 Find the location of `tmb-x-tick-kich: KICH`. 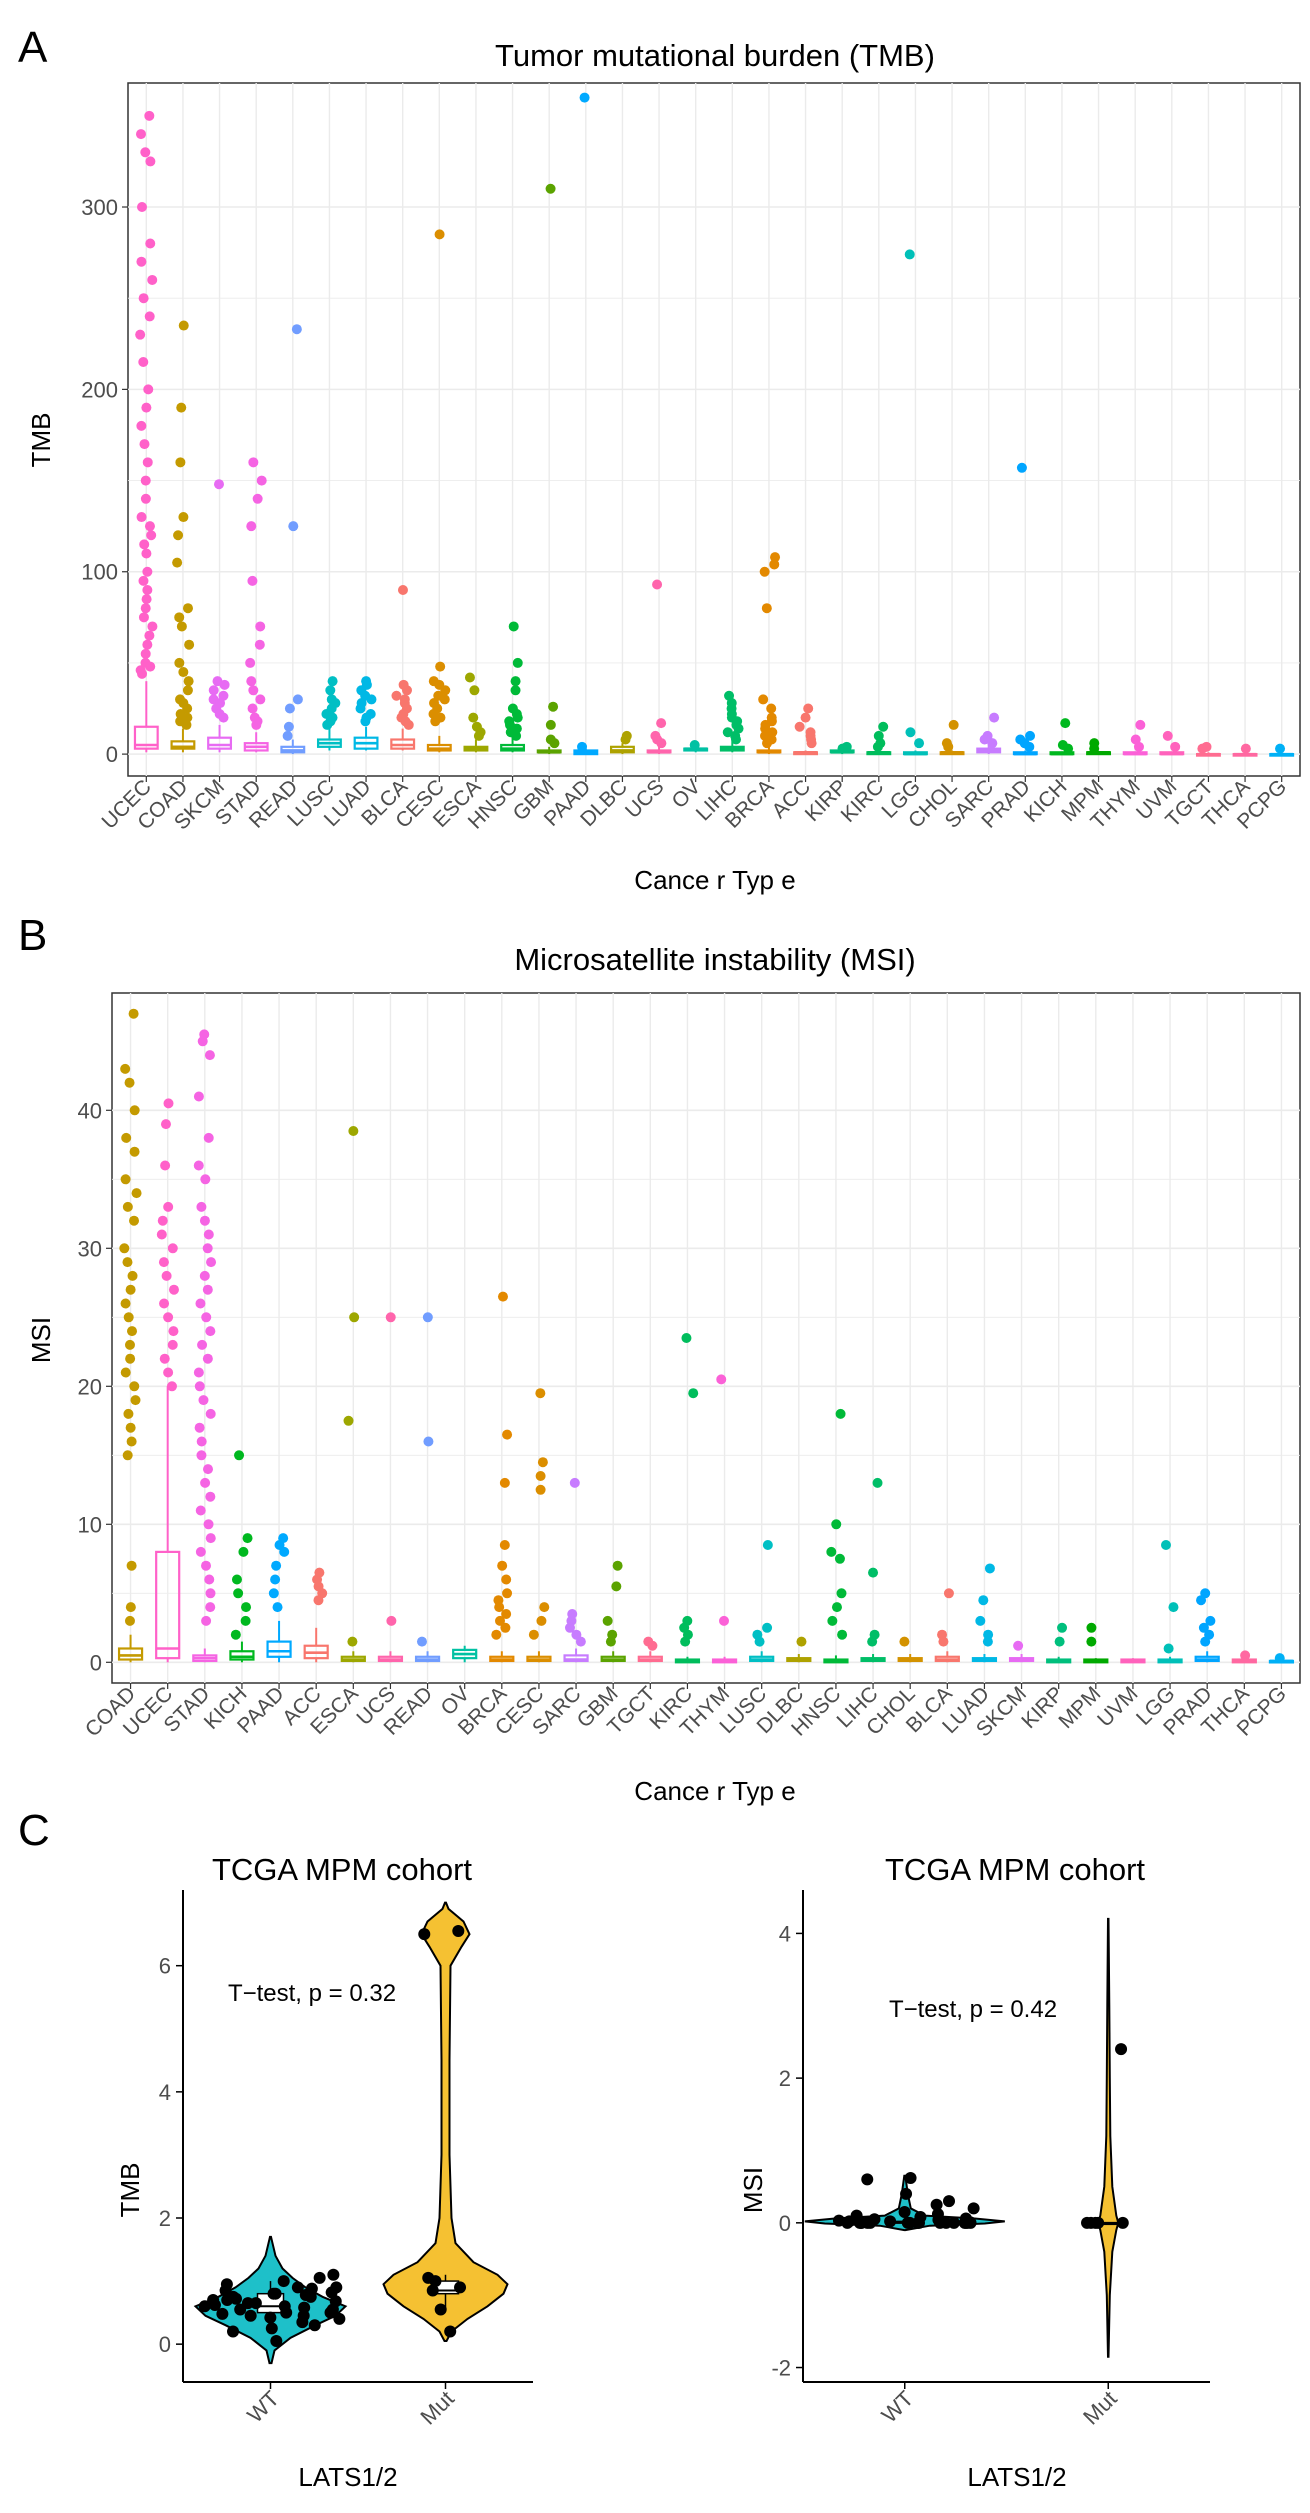

tmb-x-tick-kich: KICH is located at coordinates (1046, 801).